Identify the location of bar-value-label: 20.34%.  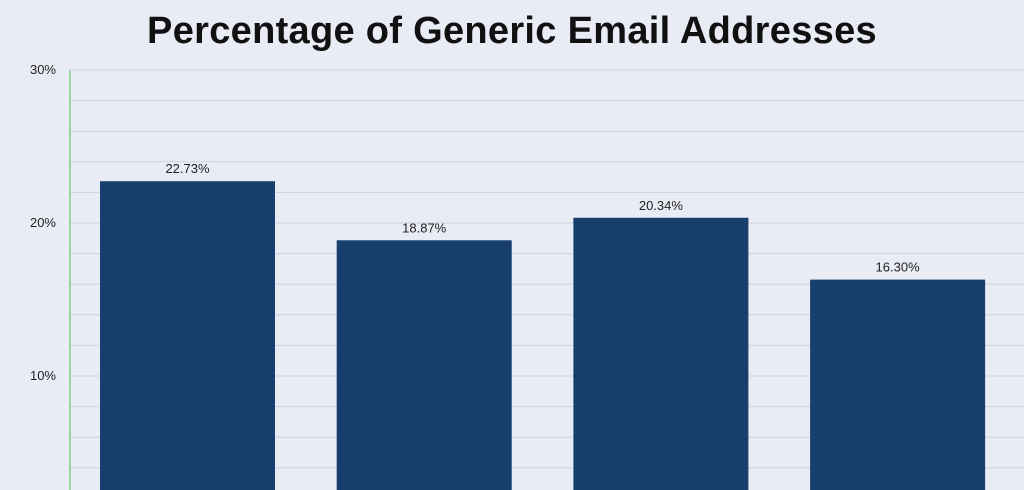
(661, 205).